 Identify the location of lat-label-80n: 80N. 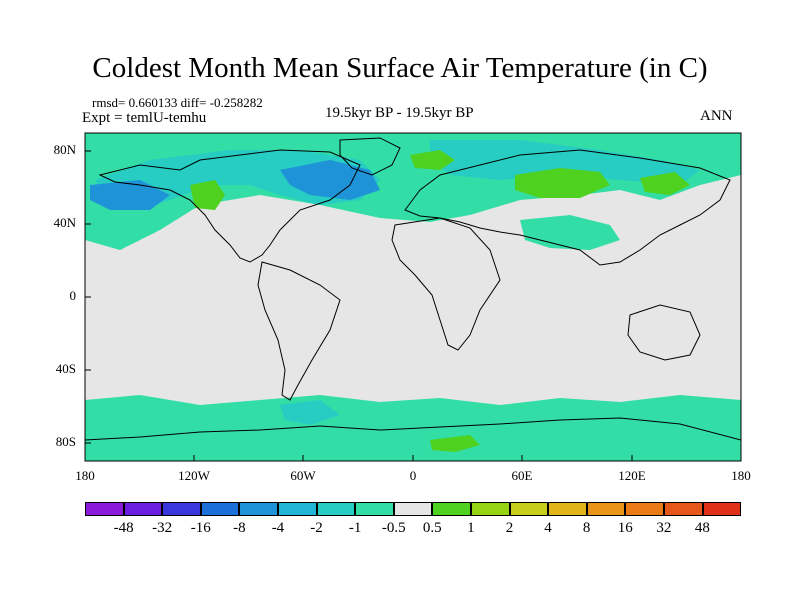
(64, 149).